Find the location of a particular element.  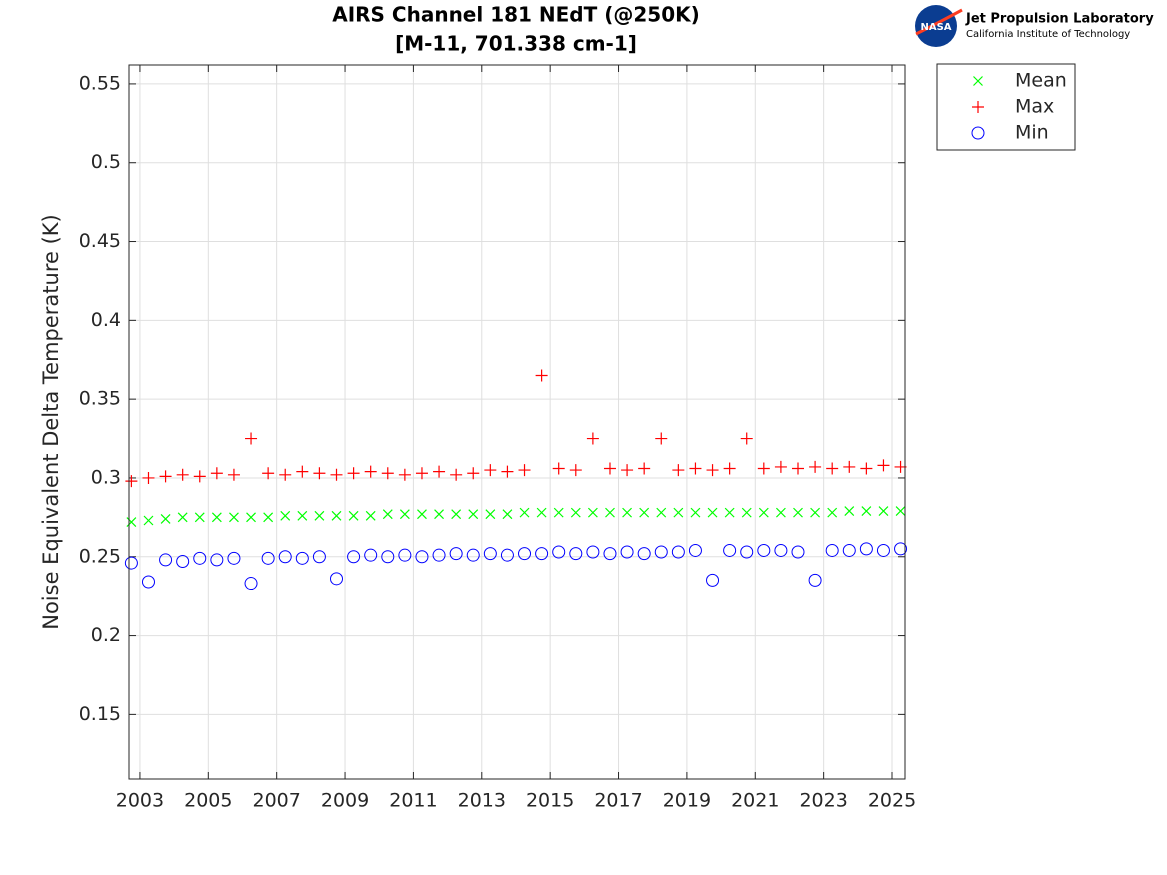

logo-badge-text: NASA is located at coordinates (935, 27).